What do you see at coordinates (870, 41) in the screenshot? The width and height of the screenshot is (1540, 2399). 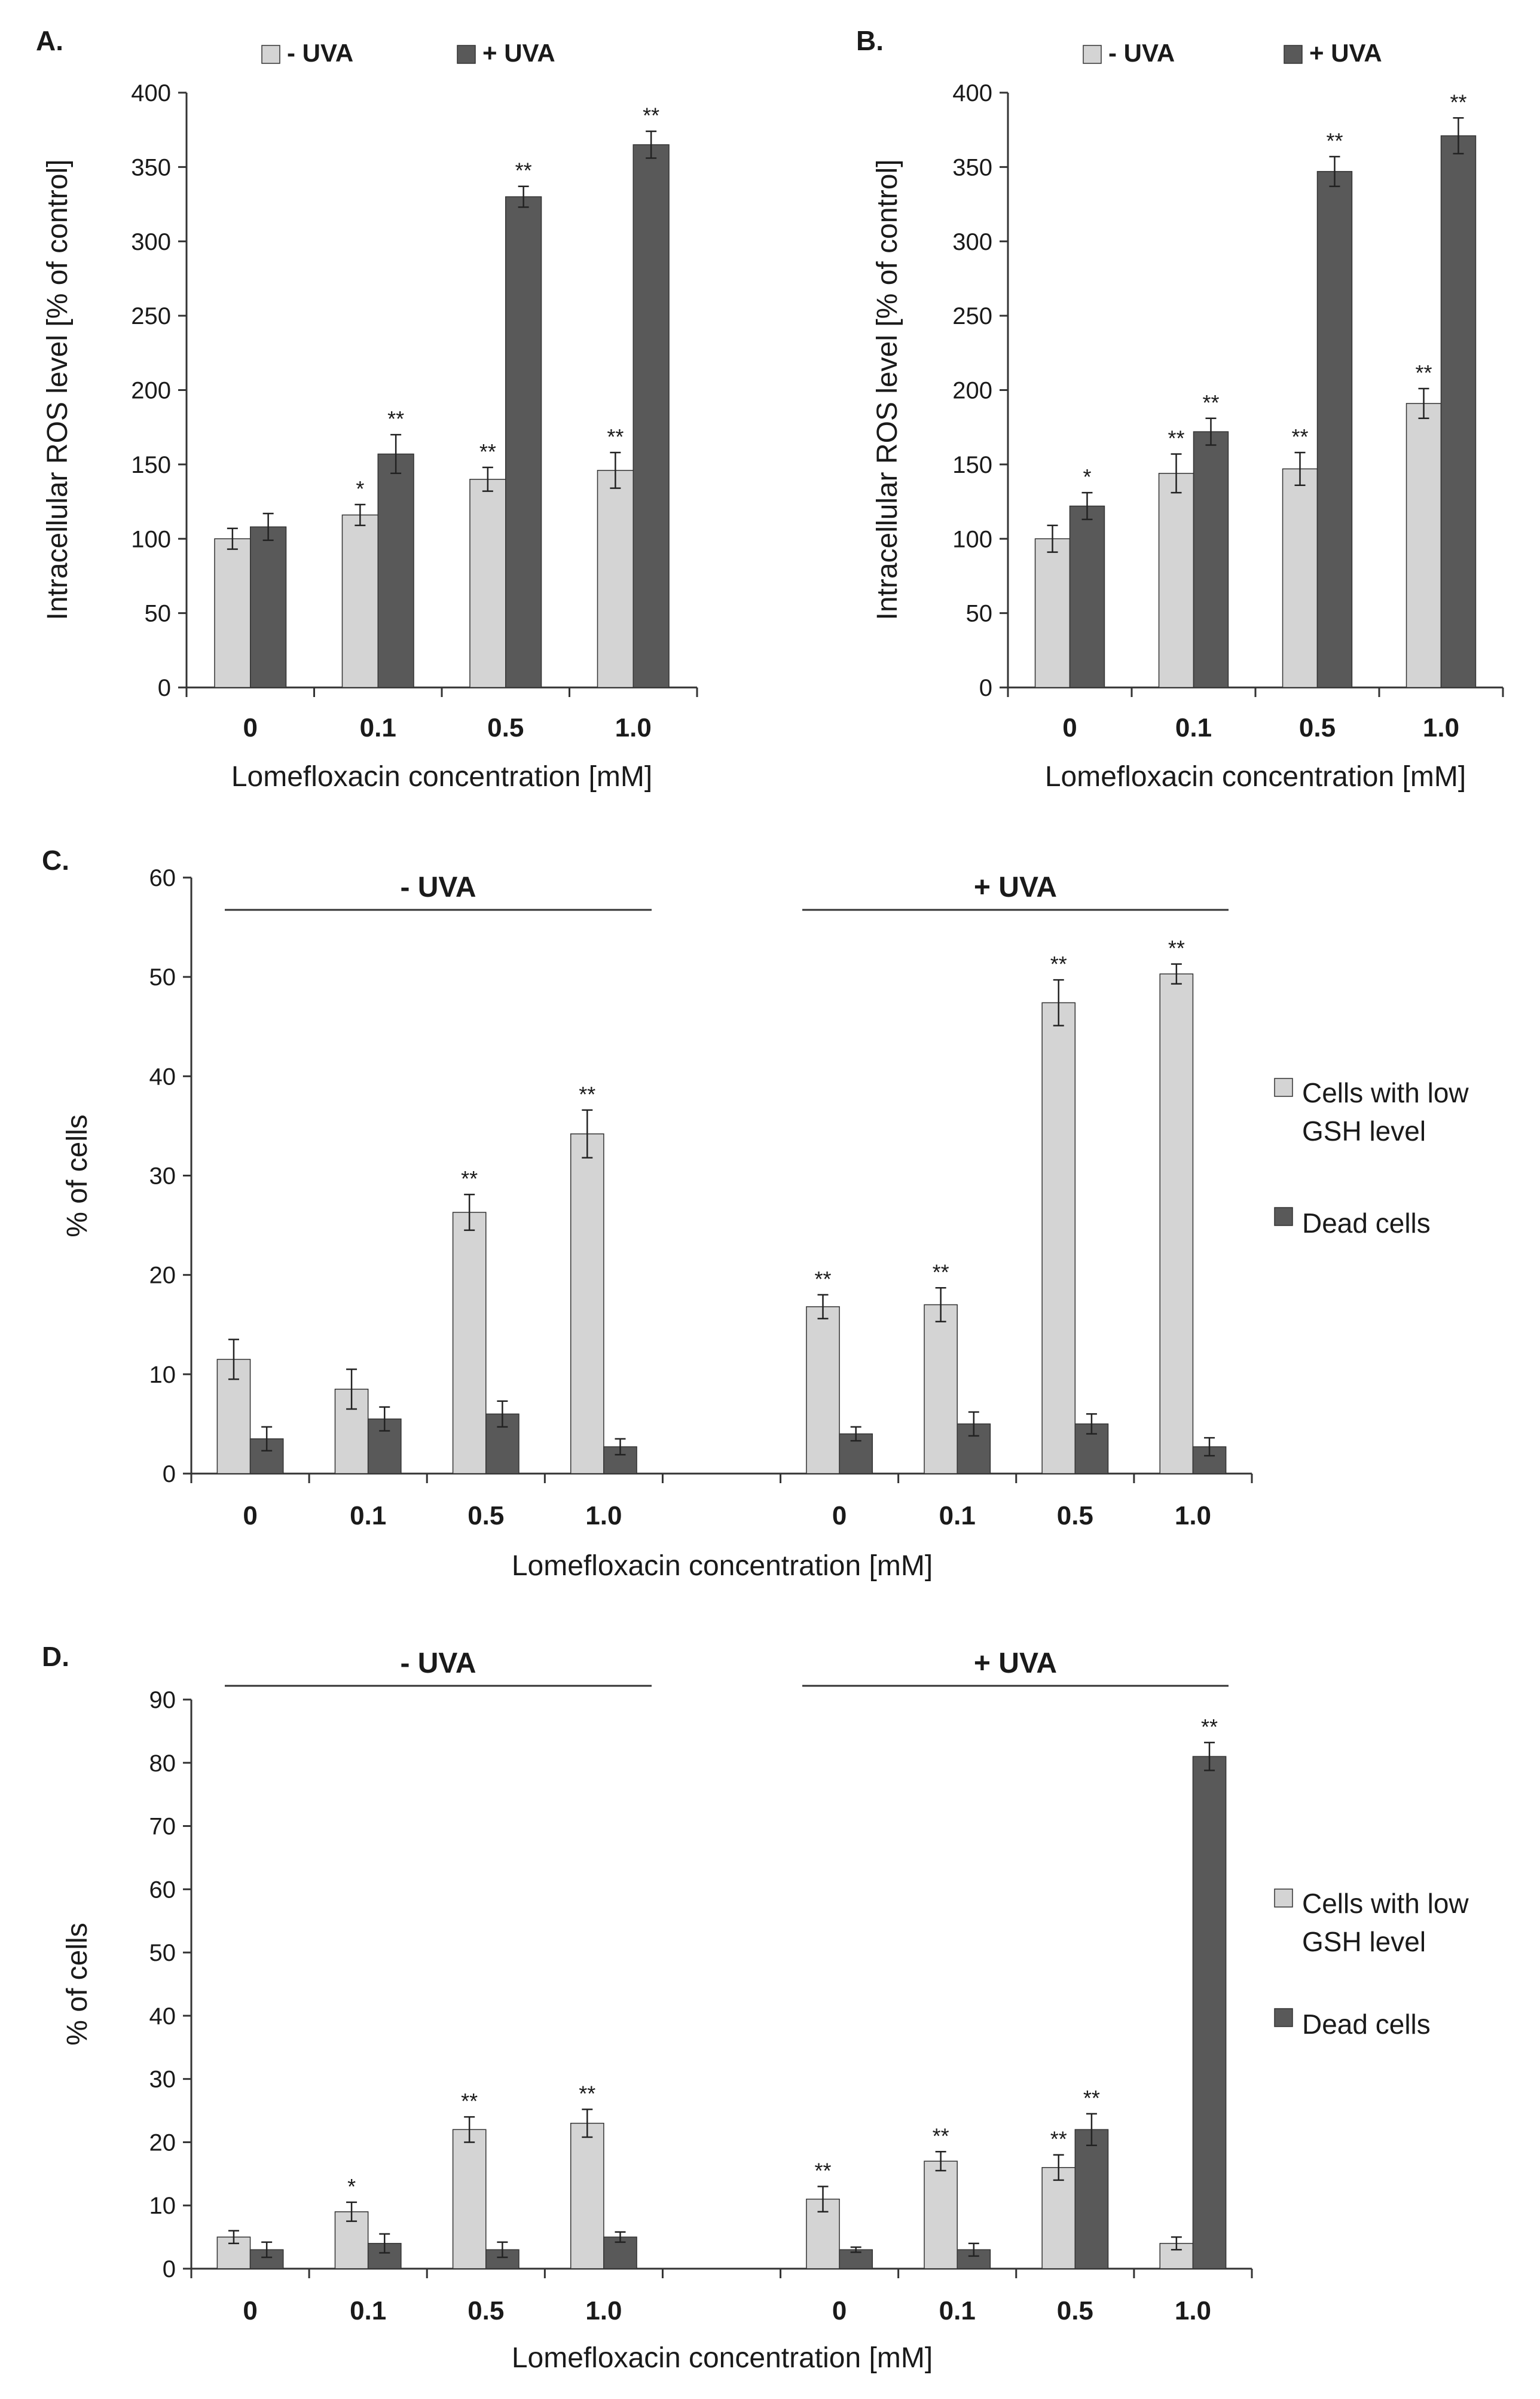 I see `panel-letter: B.` at bounding box center [870, 41].